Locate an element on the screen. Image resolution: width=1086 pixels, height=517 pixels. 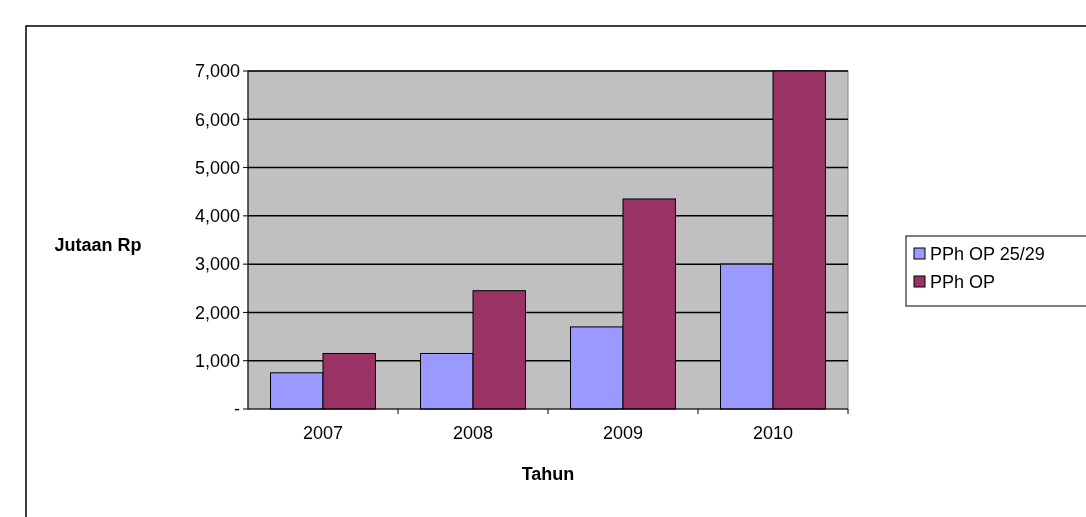
y-tick-label: 1,000 is located at coordinates (217, 361).